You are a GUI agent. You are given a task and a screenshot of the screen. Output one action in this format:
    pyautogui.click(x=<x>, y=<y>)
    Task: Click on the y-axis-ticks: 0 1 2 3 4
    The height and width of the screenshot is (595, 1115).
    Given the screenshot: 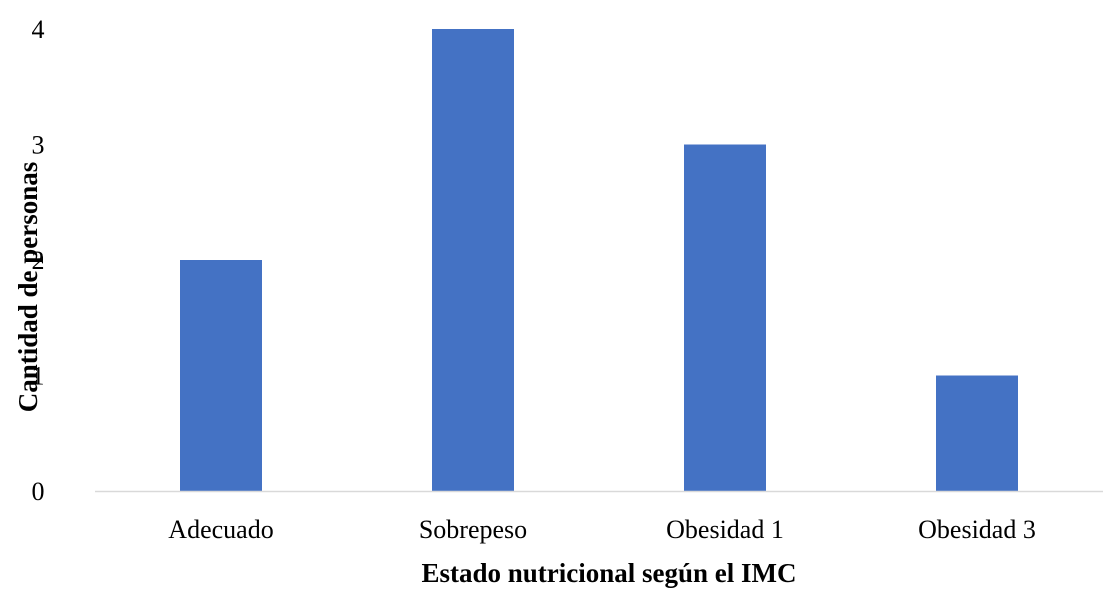 What is the action you would take?
    pyautogui.click(x=38, y=260)
    